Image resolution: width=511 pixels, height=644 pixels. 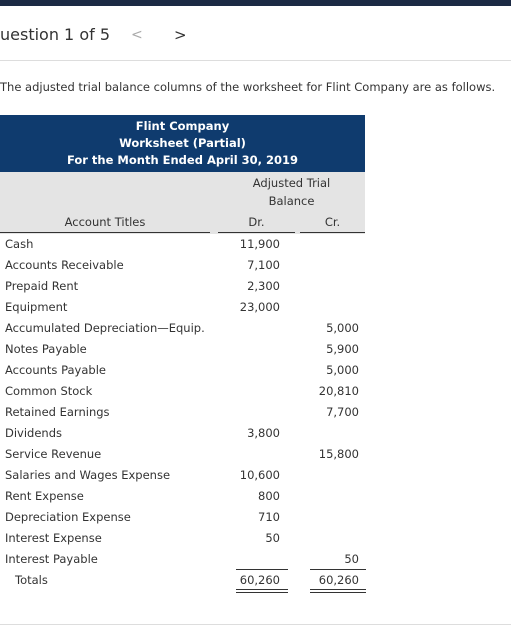 What do you see at coordinates (46, 349) in the screenshot?
I see `account-title: Notes Payable` at bounding box center [46, 349].